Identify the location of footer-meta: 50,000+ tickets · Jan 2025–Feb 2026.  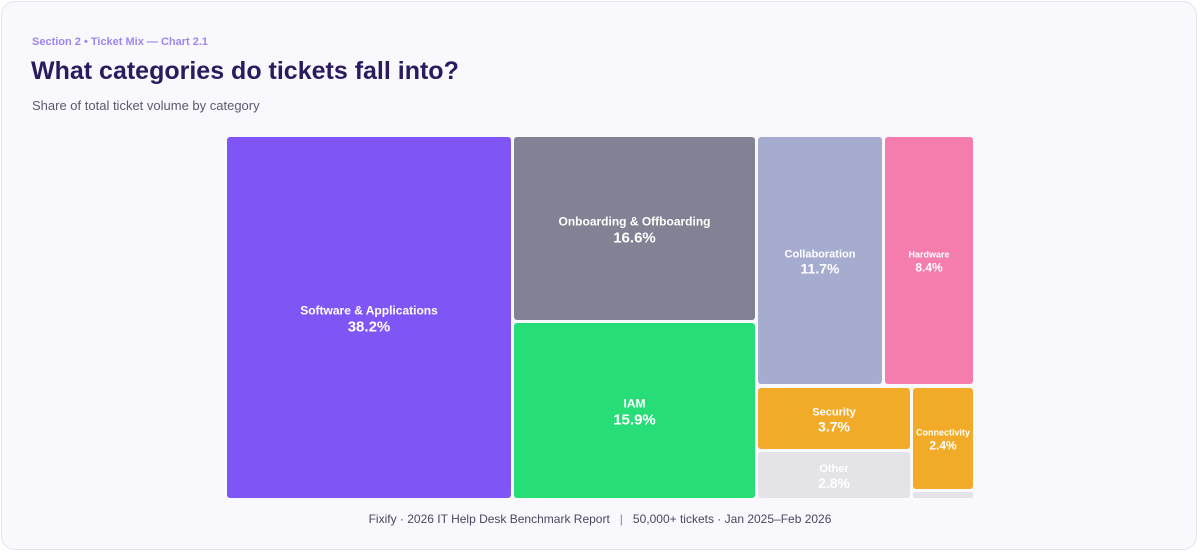
(732, 519).